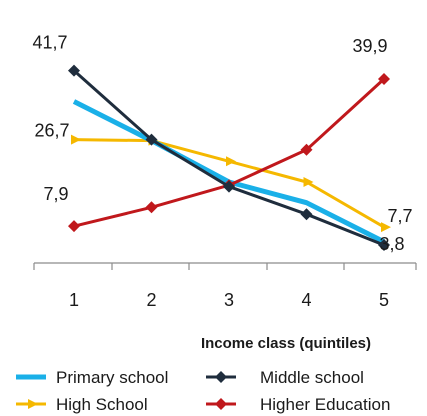 This screenshot has width=427, height=416. Describe the element at coordinates (325, 404) in the screenshot. I see `legend-label: Higher Education` at that location.